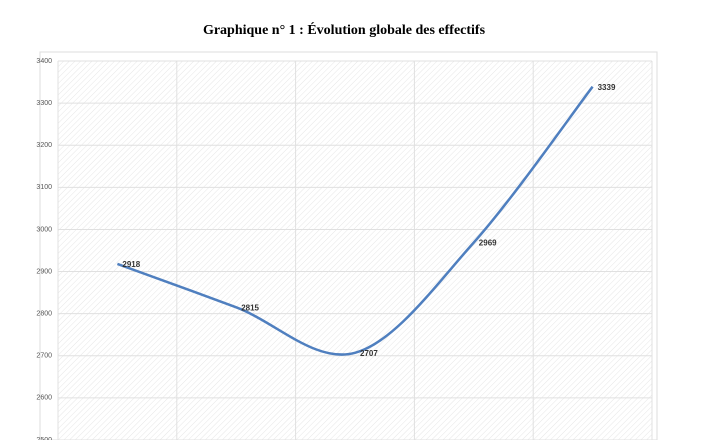 Image resolution: width=712 pixels, height=440 pixels. What do you see at coordinates (44, 398) in the screenshot?
I see `y-tick-label: 2600` at bounding box center [44, 398].